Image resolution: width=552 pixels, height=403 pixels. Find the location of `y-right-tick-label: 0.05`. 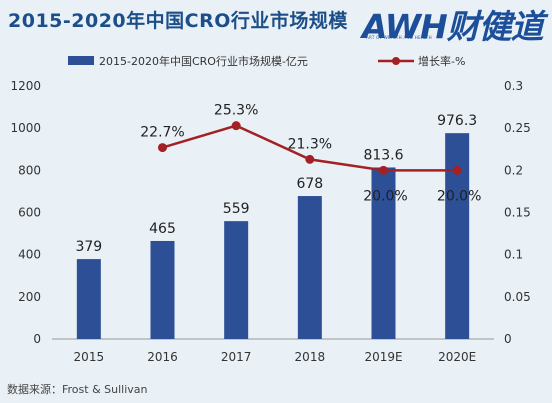

y-right-tick-label: 0.05 is located at coordinates (517, 297).